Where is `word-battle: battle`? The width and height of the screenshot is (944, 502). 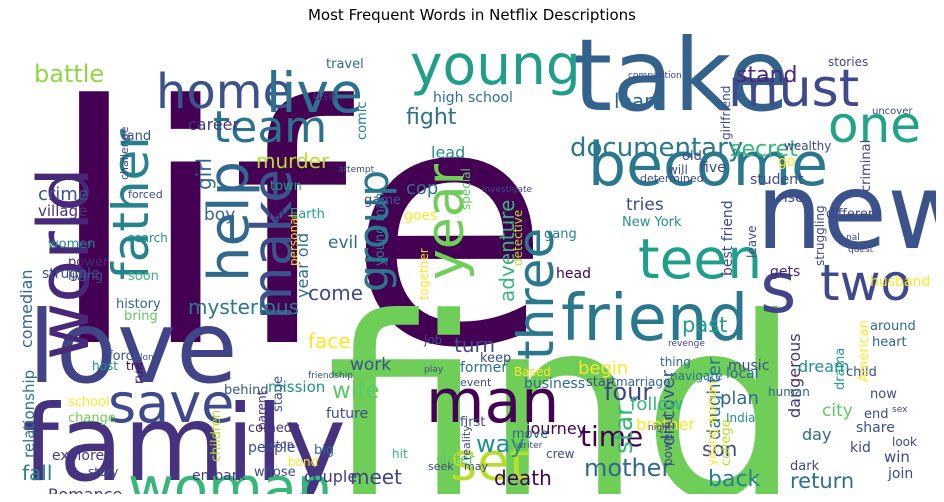
word-battle: battle is located at coordinates (69, 74).